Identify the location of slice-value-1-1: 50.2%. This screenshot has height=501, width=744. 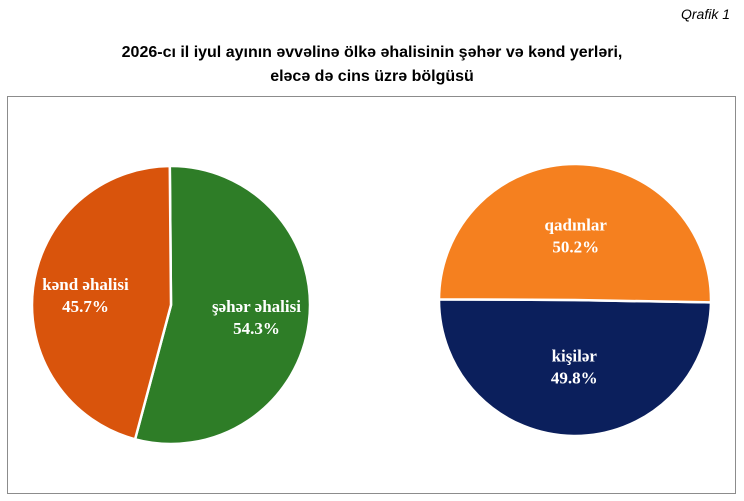
(575, 247).